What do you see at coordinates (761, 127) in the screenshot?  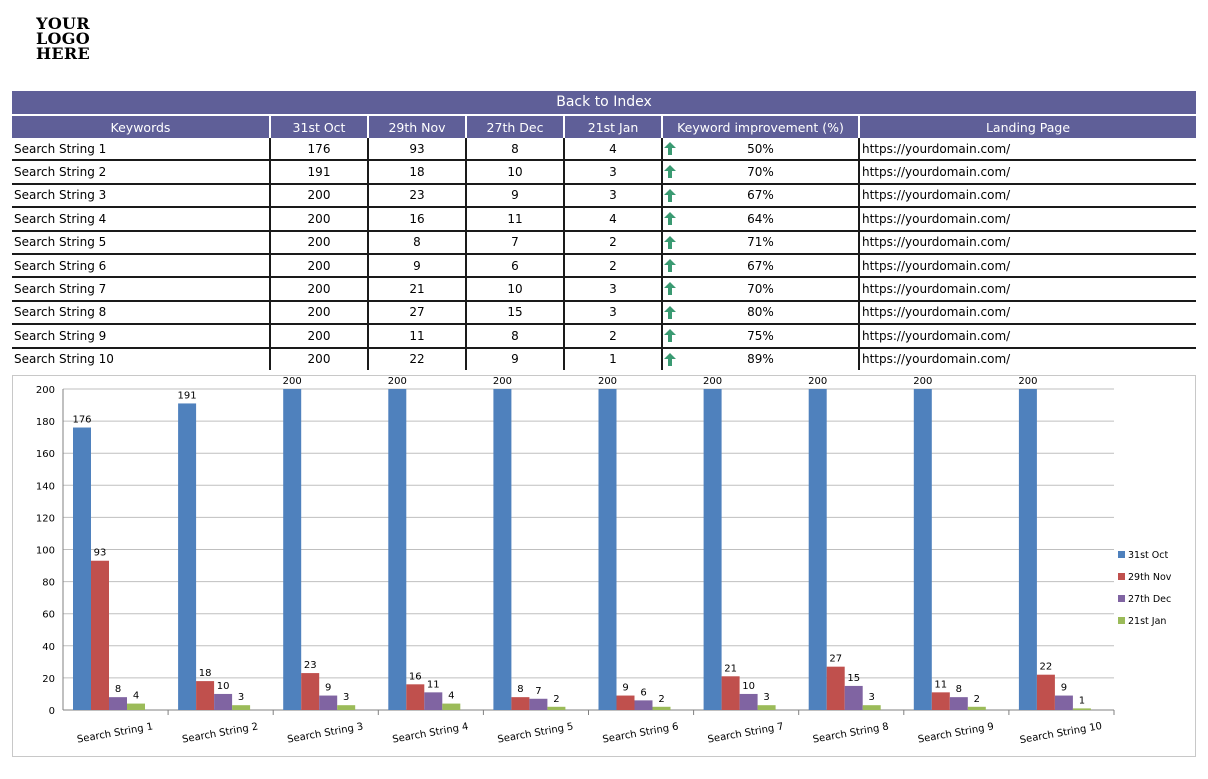 I see `column-header-improvement: Keyword improvement (%)` at bounding box center [761, 127].